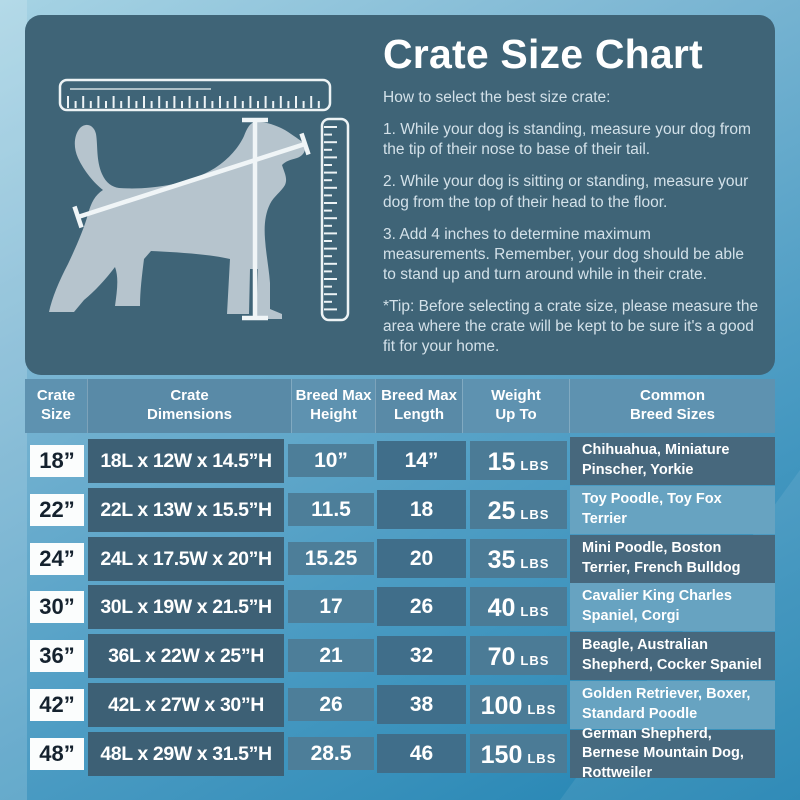 This screenshot has width=800, height=800. Describe the element at coordinates (333, 406) in the screenshot. I see `header-breed-max-height: Breed Max Height` at that location.